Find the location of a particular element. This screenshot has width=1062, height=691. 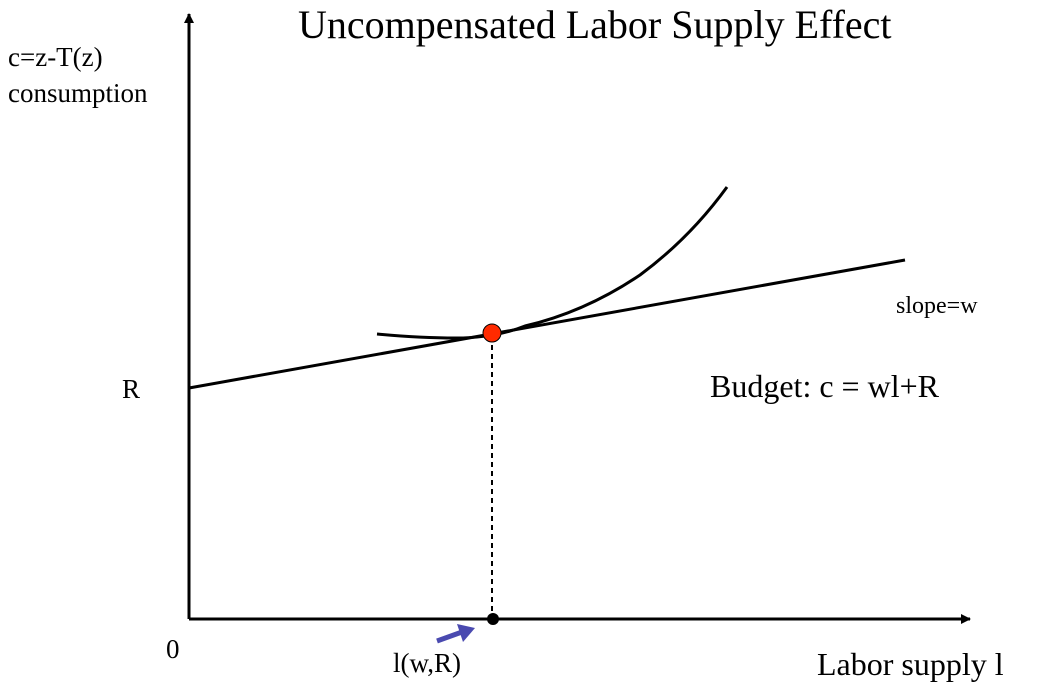

slope-label: slope=w is located at coordinates (937, 306).